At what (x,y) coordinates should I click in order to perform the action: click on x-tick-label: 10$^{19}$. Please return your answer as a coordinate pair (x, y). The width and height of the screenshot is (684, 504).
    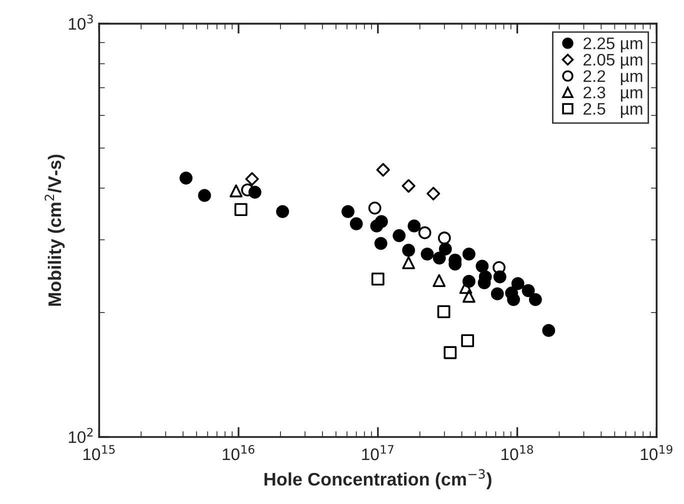
    Looking at the image, I should click on (656, 452).